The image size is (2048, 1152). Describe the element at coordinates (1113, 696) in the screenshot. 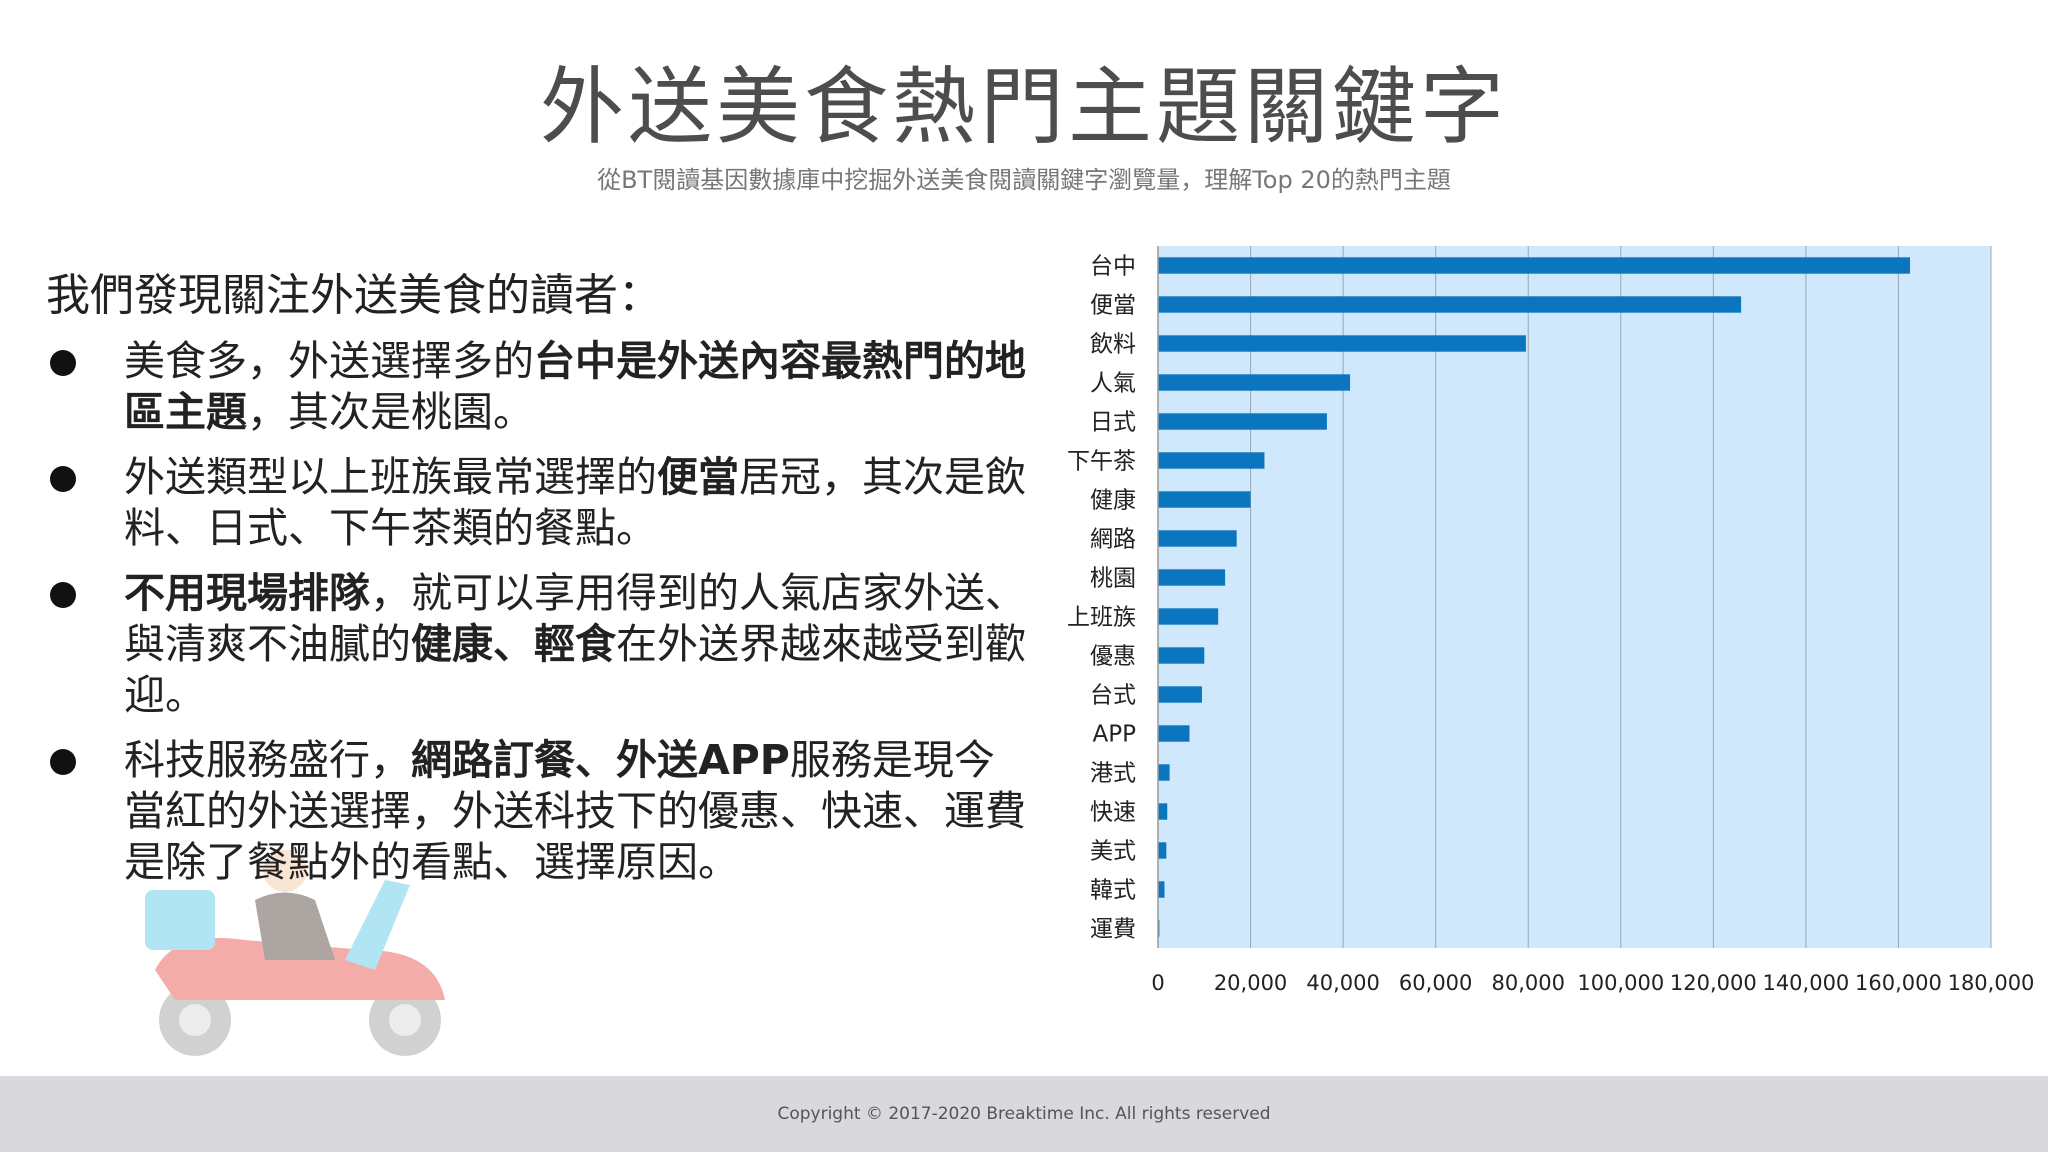

I see `y-category-label: 台式` at that location.